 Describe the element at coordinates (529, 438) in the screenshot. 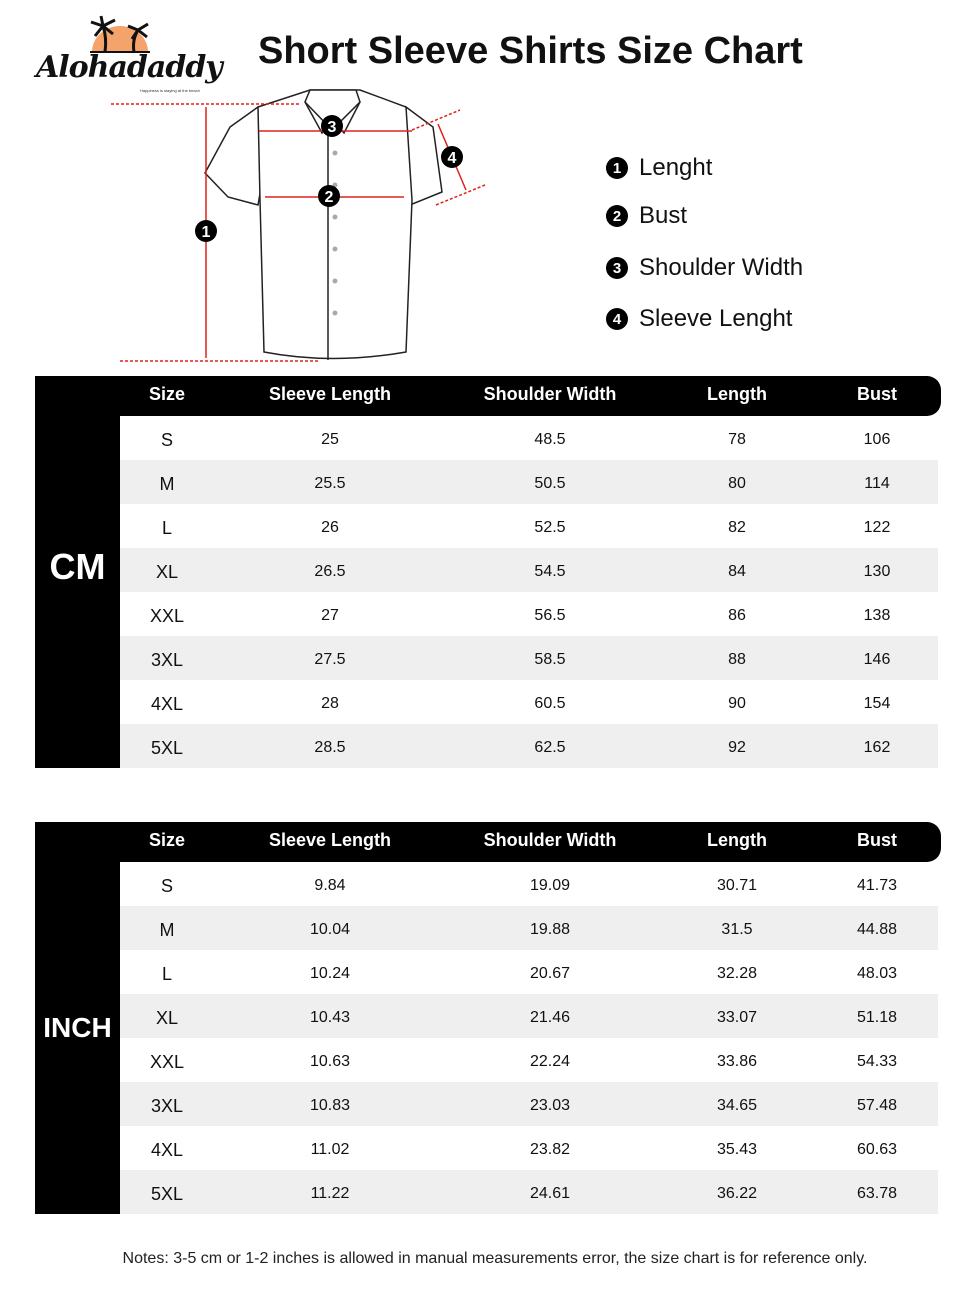

I see `table-row: S 25 48.5 78 106` at that location.